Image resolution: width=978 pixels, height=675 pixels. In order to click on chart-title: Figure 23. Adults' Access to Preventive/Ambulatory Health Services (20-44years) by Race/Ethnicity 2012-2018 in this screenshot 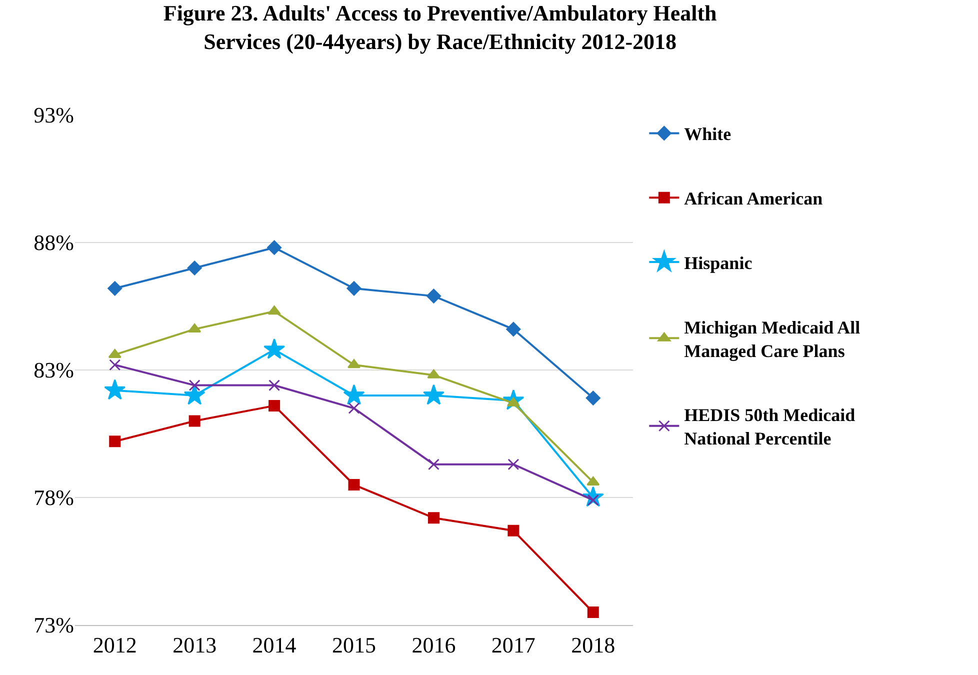, I will do `click(440, 27)`.